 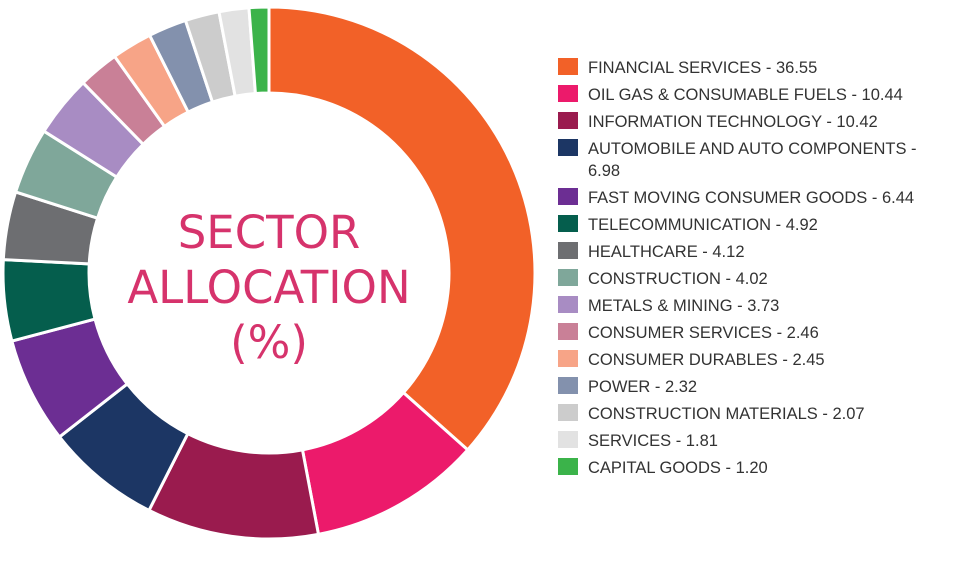 I want to click on legend-label: METALS & MINING - 3.73, so click(x=684, y=306).